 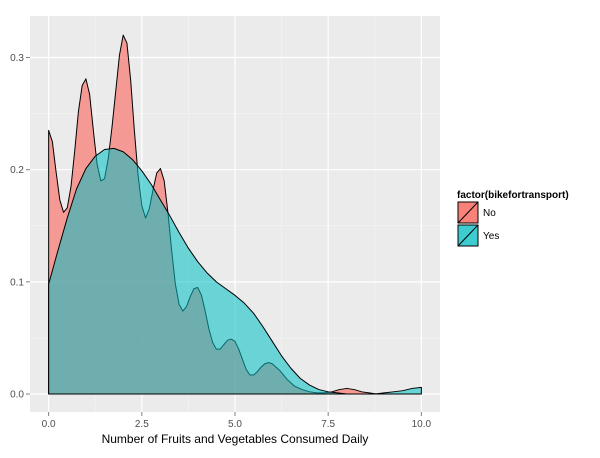 I want to click on legend-key-no, so click(x=468, y=212).